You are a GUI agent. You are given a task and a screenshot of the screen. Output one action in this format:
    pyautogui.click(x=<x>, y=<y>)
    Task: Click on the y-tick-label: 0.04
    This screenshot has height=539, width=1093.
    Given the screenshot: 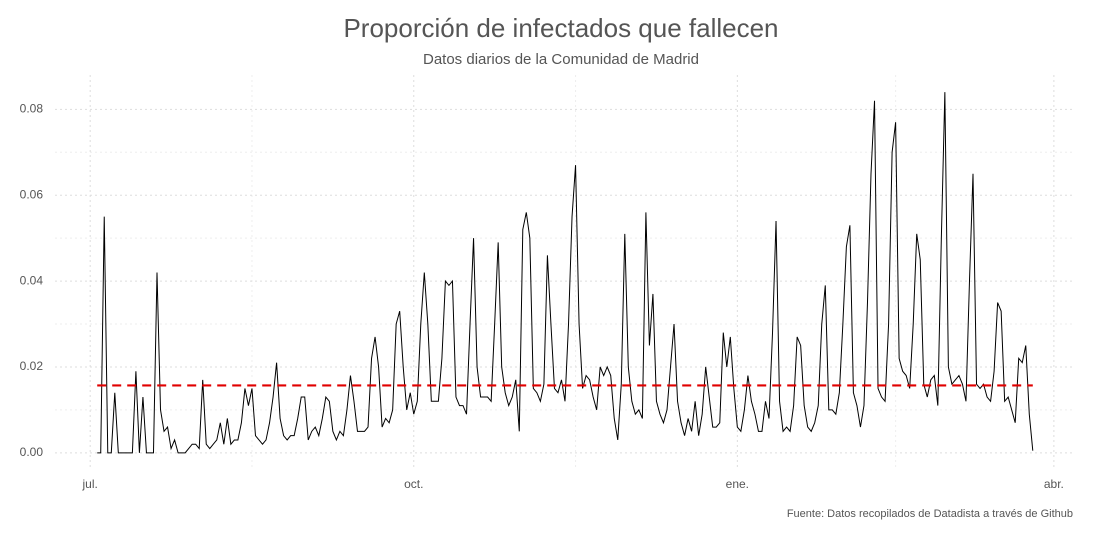 What is the action you would take?
    pyautogui.click(x=32, y=280)
    